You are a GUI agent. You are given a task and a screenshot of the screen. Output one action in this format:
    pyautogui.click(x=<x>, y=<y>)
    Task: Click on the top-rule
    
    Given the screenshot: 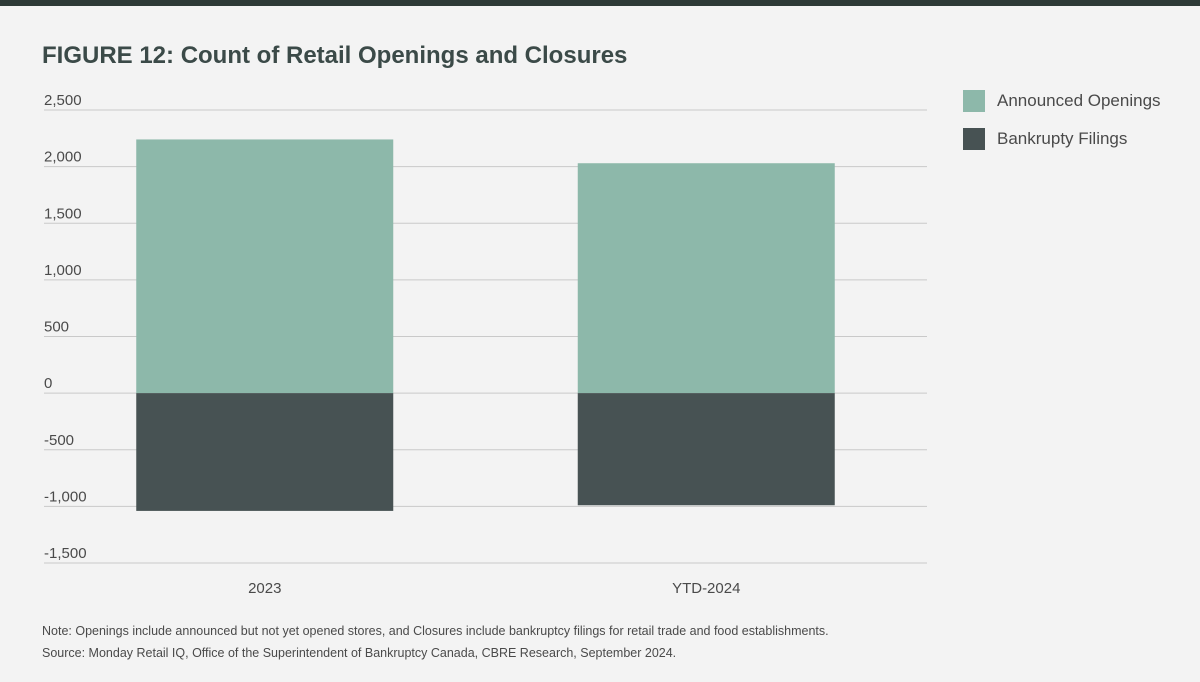 What is the action you would take?
    pyautogui.click(x=600, y=3)
    